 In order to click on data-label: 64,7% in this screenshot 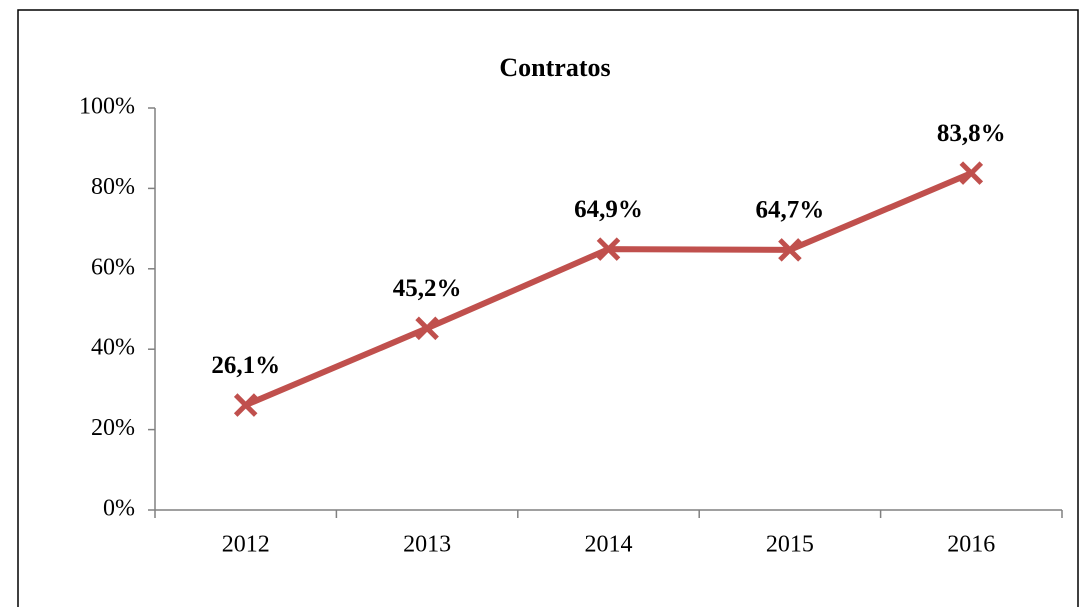, I will do `click(790, 210)`.